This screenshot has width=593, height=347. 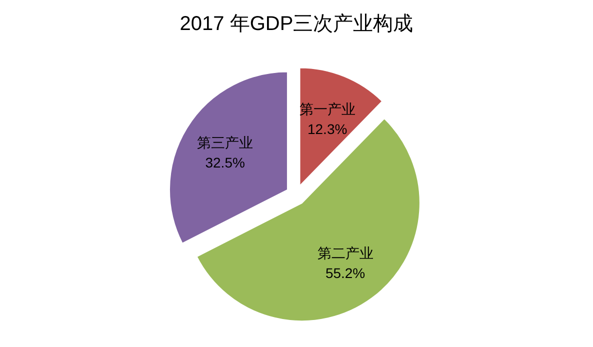 I want to click on data-label: 55.2%, so click(x=345, y=272).